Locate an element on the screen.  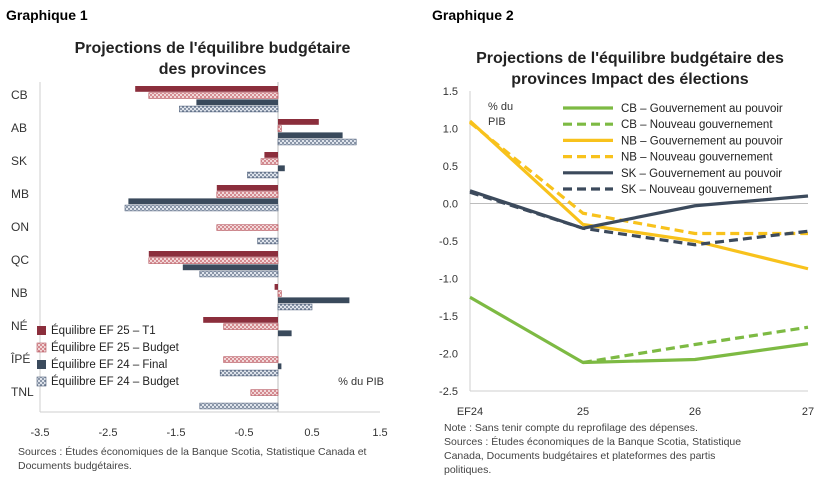
chart2-y-tick-1-5: 1.5 is located at coordinates (450, 92).